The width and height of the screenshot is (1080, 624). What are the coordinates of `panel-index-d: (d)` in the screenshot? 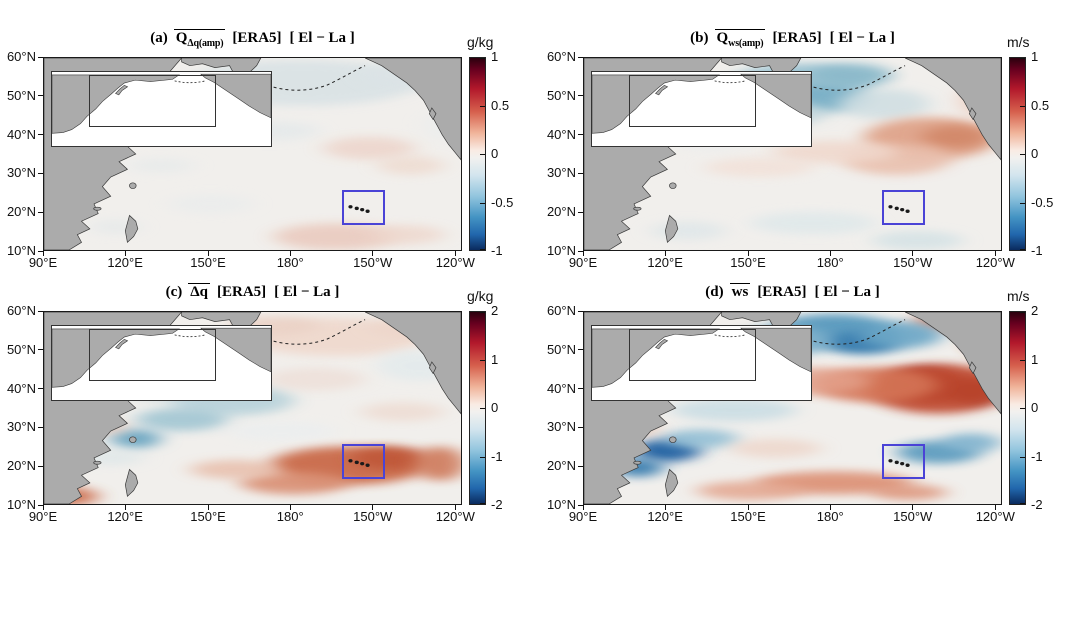 It's located at (714, 292).